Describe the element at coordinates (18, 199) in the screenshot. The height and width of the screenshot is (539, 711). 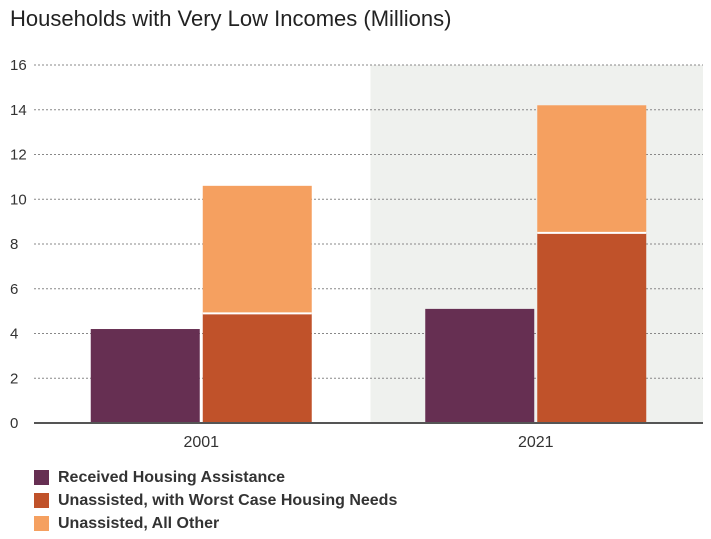
I see `y-tick-label-10: 10` at that location.